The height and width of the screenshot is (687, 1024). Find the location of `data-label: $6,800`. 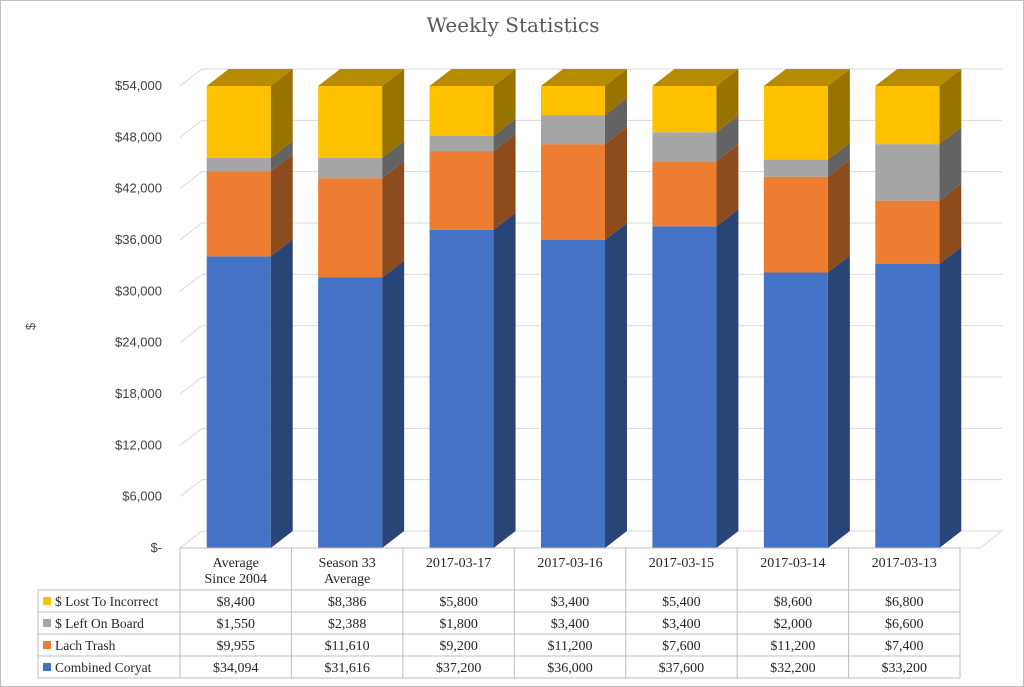

data-label: $6,800 is located at coordinates (904, 602).